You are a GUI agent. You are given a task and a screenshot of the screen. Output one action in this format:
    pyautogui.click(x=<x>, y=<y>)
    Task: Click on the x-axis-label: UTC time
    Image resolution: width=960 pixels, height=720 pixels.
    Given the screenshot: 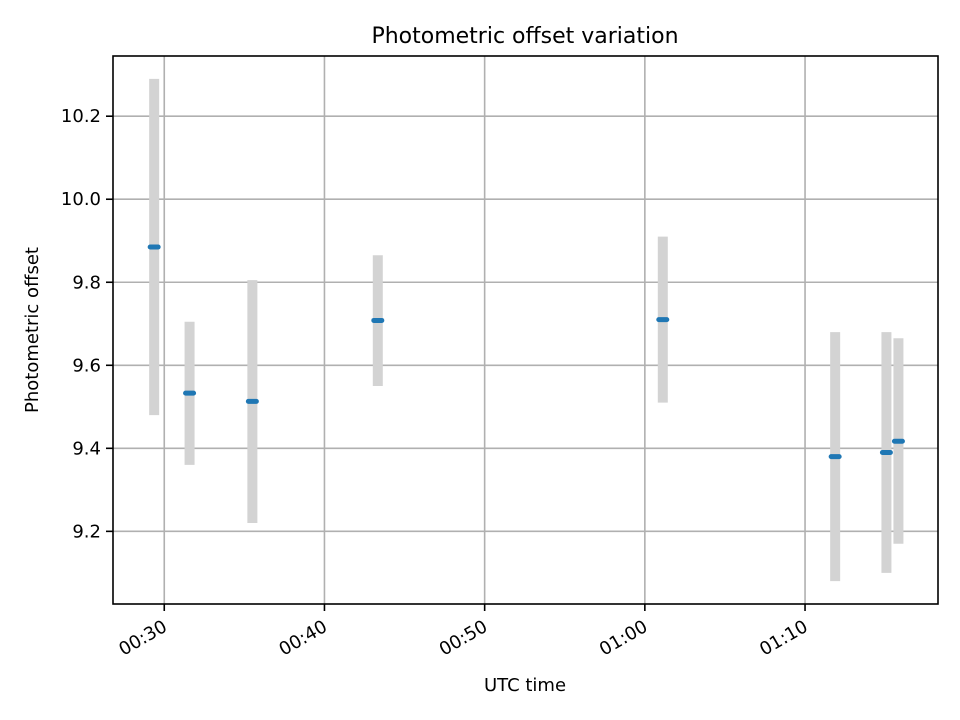 What is the action you would take?
    pyautogui.click(x=525, y=685)
    